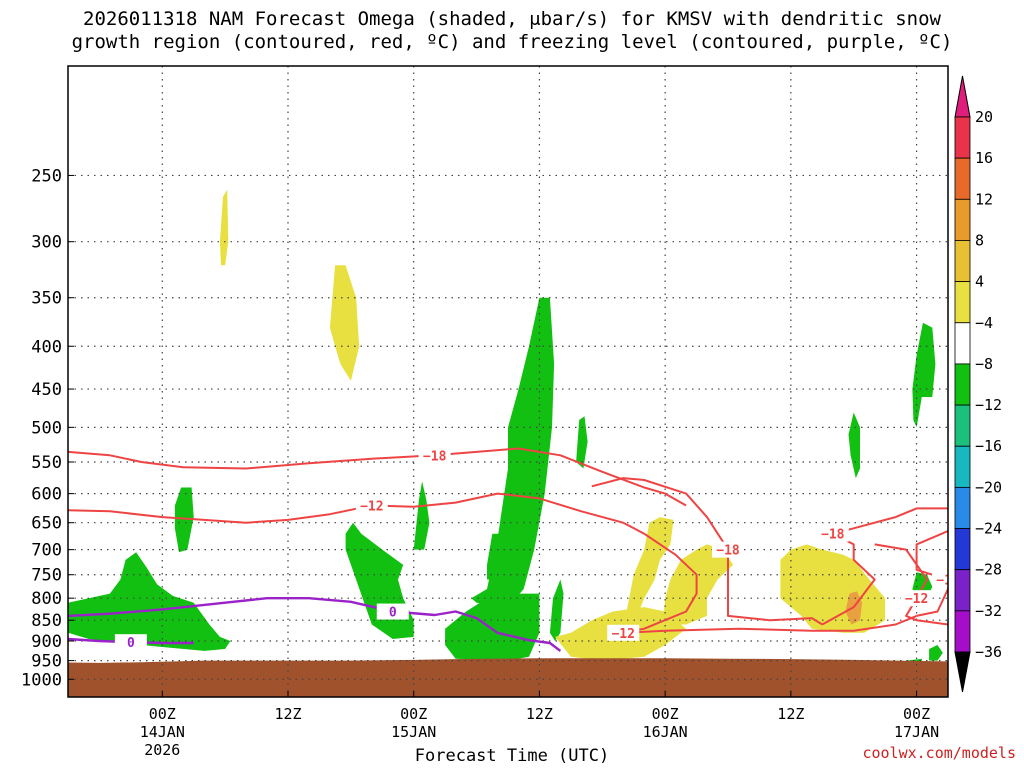 The width and height of the screenshot is (1024, 768). What do you see at coordinates (46, 243) in the screenshot?
I see `y-tick-label: 300` at bounding box center [46, 243].